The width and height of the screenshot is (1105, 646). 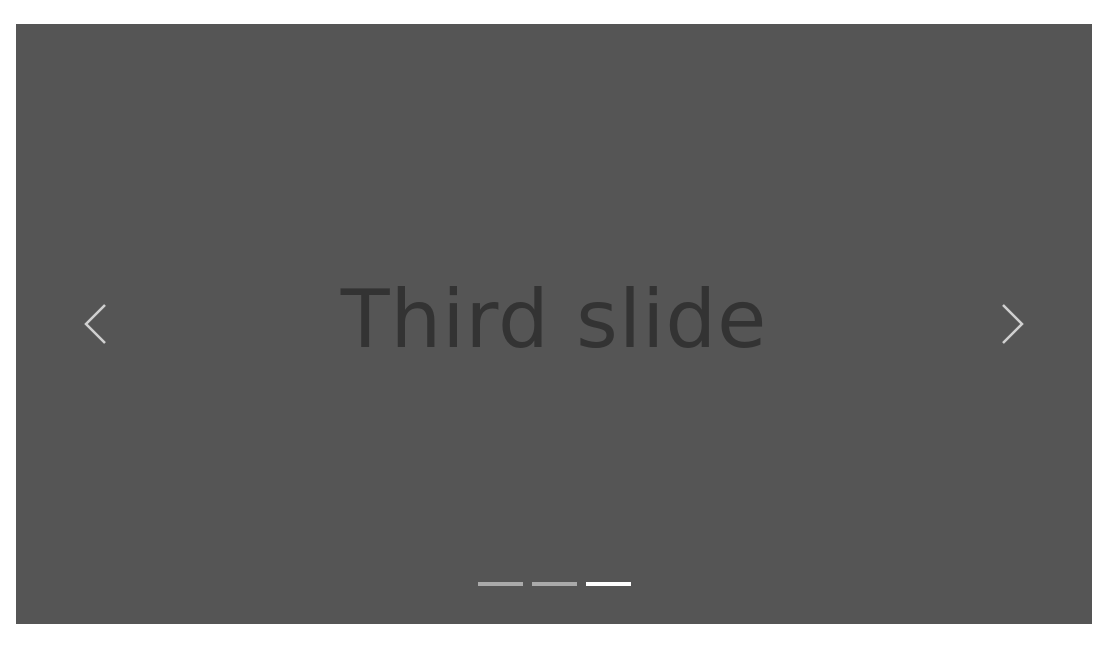 I want to click on chevron-right-icon, so click(x=1012, y=324).